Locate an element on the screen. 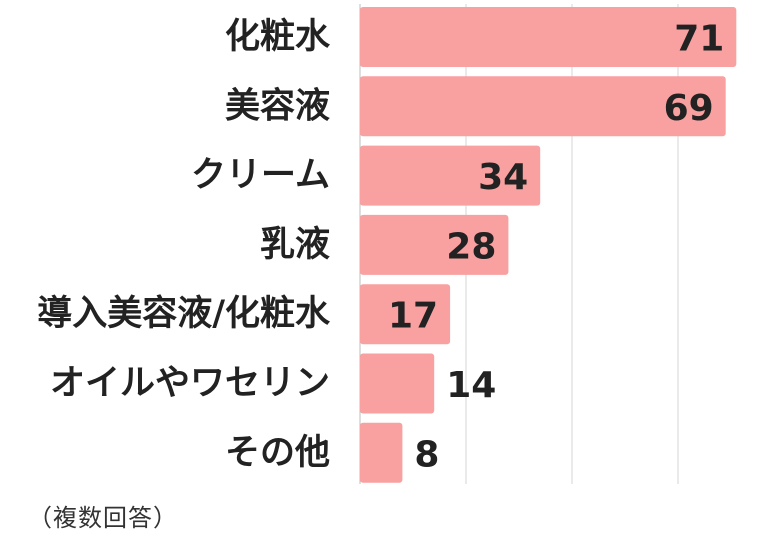  category-label-3: クリーム is located at coordinates (260, 176).